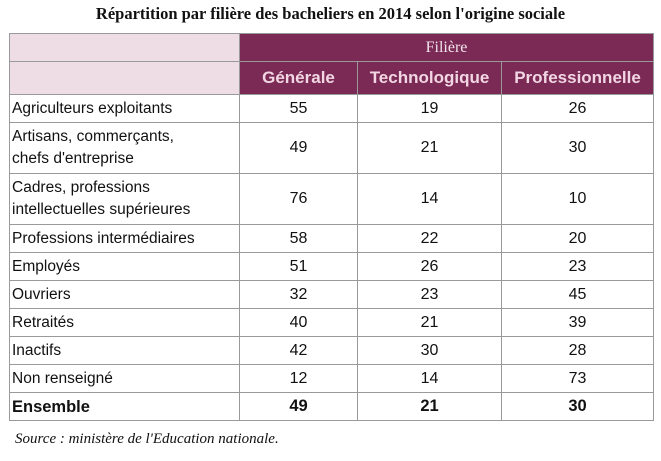 Image resolution: width=661 pixels, height=461 pixels. I want to click on cell-professionnelle: 30, so click(577, 148).